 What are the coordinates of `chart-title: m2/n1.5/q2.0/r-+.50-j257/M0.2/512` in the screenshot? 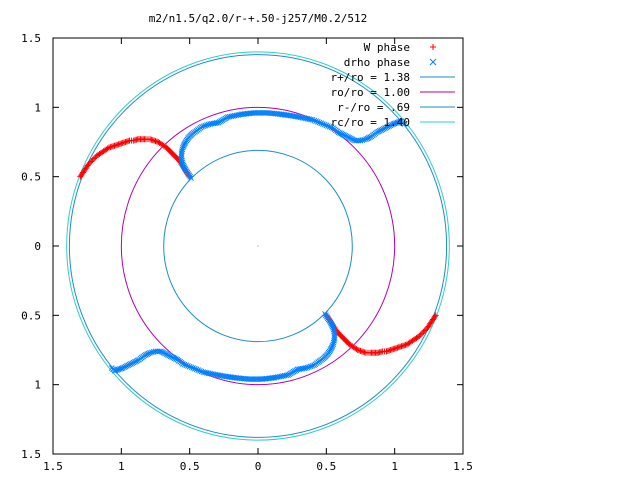 It's located at (258, 18).